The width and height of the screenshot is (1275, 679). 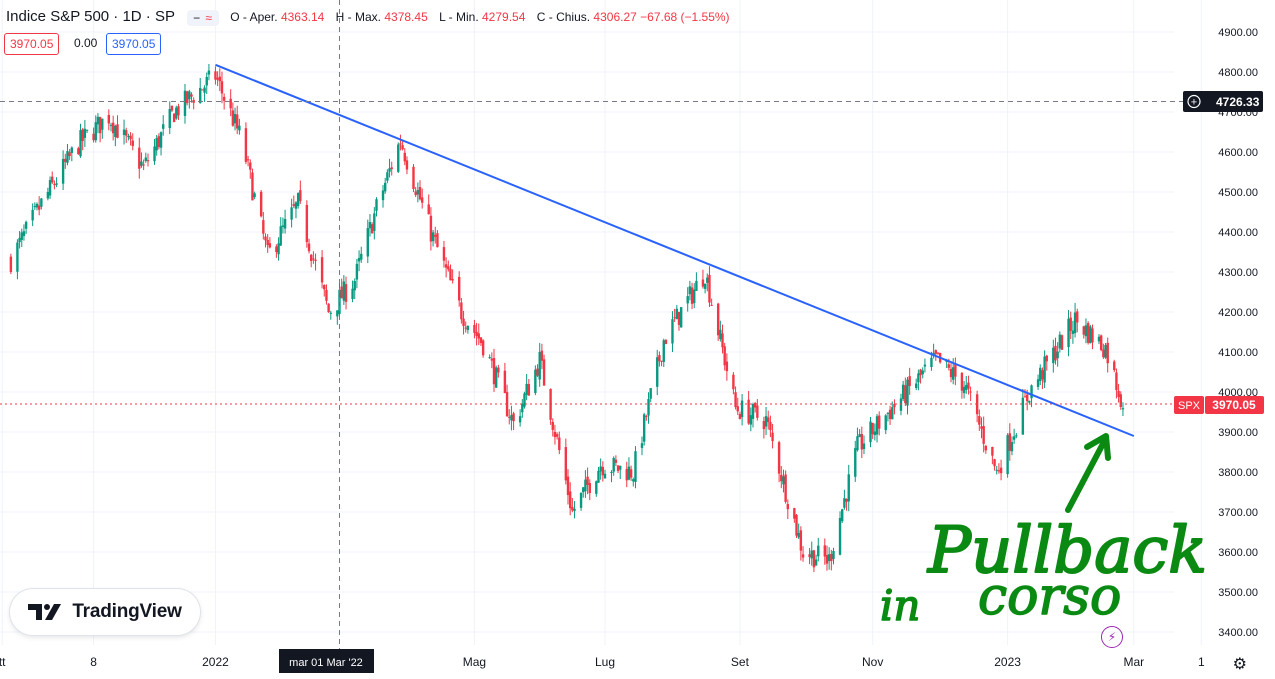 I want to click on y-tick-label: 4400.00, so click(x=1238, y=233).